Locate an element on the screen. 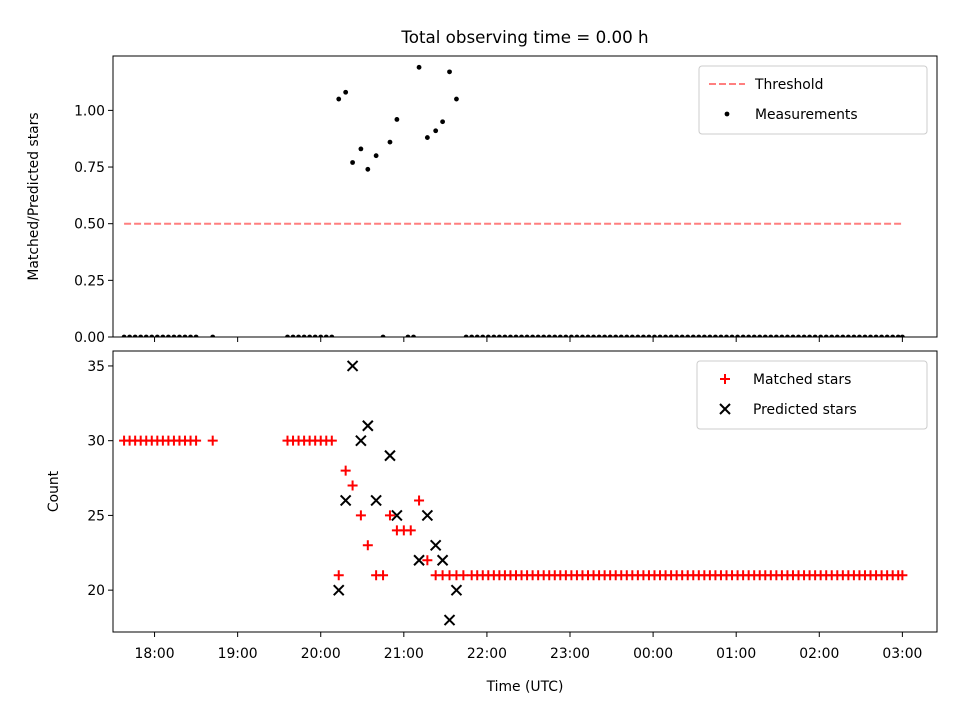 The height and width of the screenshot is (720, 960). y-tick-label: 35 is located at coordinates (96, 367).